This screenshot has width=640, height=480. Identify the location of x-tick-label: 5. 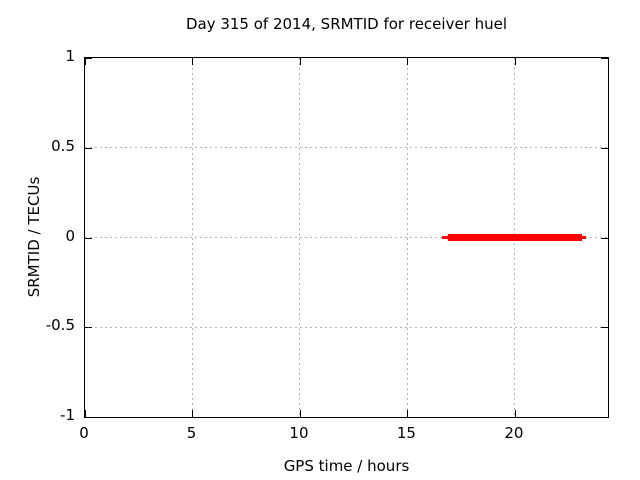
(191, 433).